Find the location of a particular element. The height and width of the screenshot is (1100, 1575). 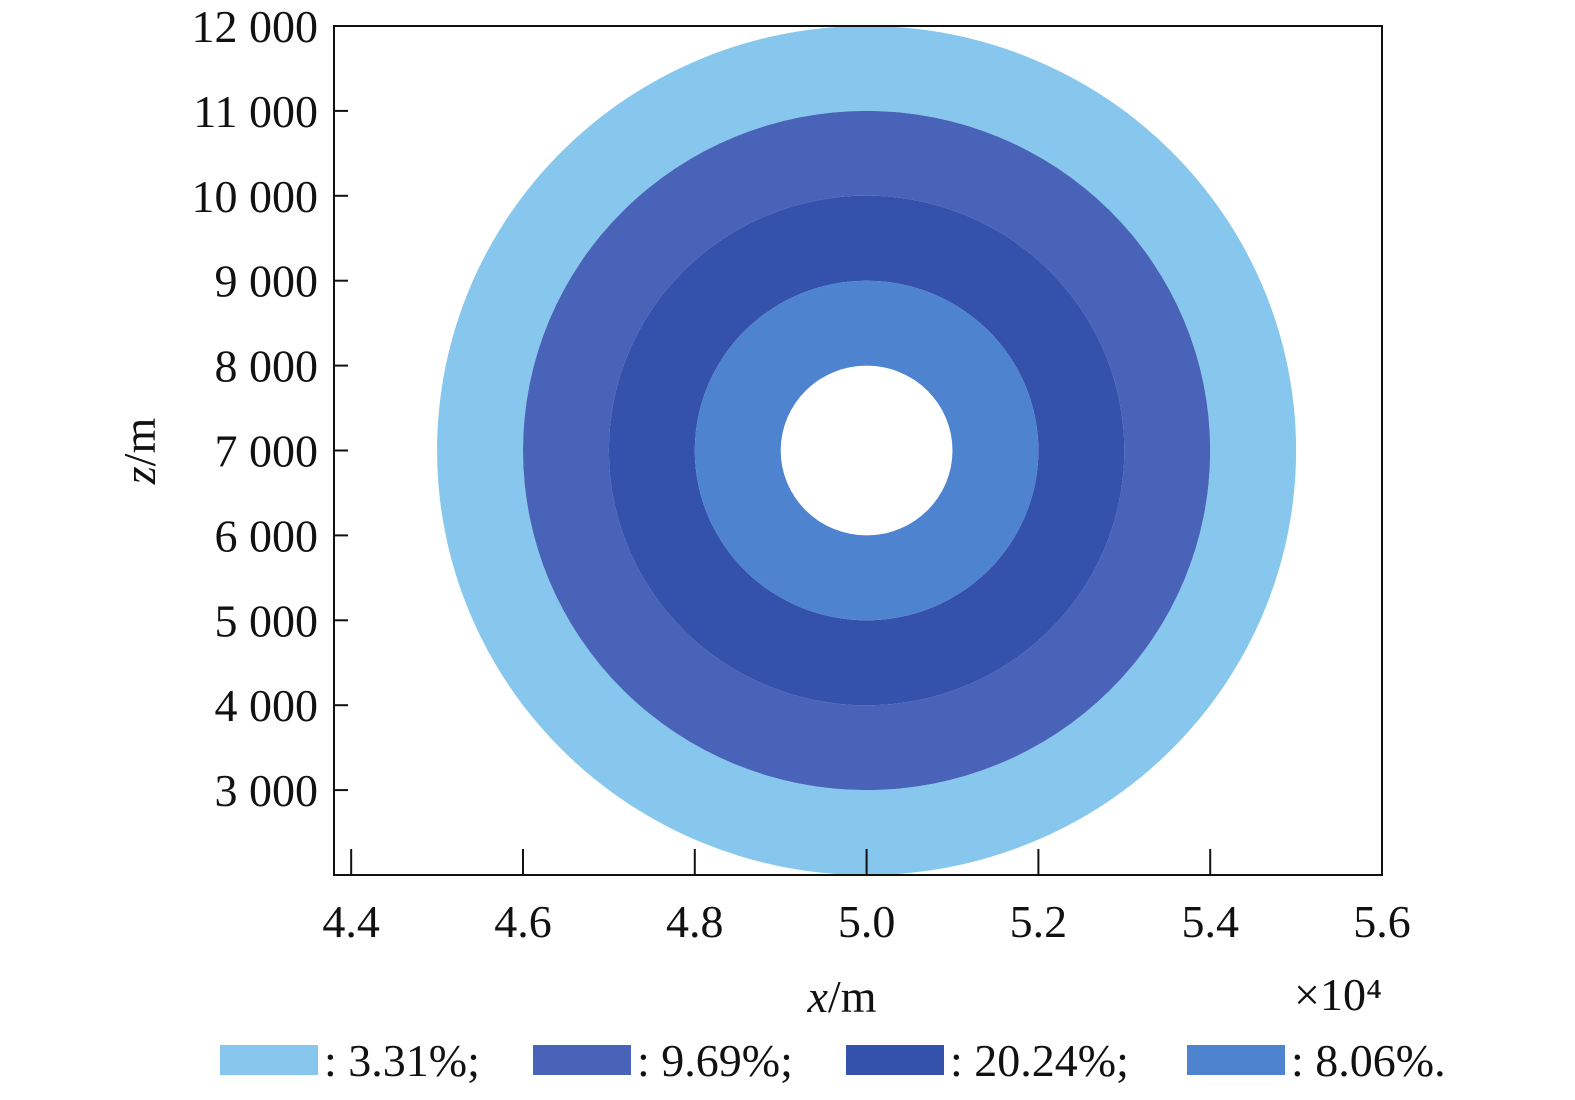

x-tick-label: 4.6 is located at coordinates (523, 921).